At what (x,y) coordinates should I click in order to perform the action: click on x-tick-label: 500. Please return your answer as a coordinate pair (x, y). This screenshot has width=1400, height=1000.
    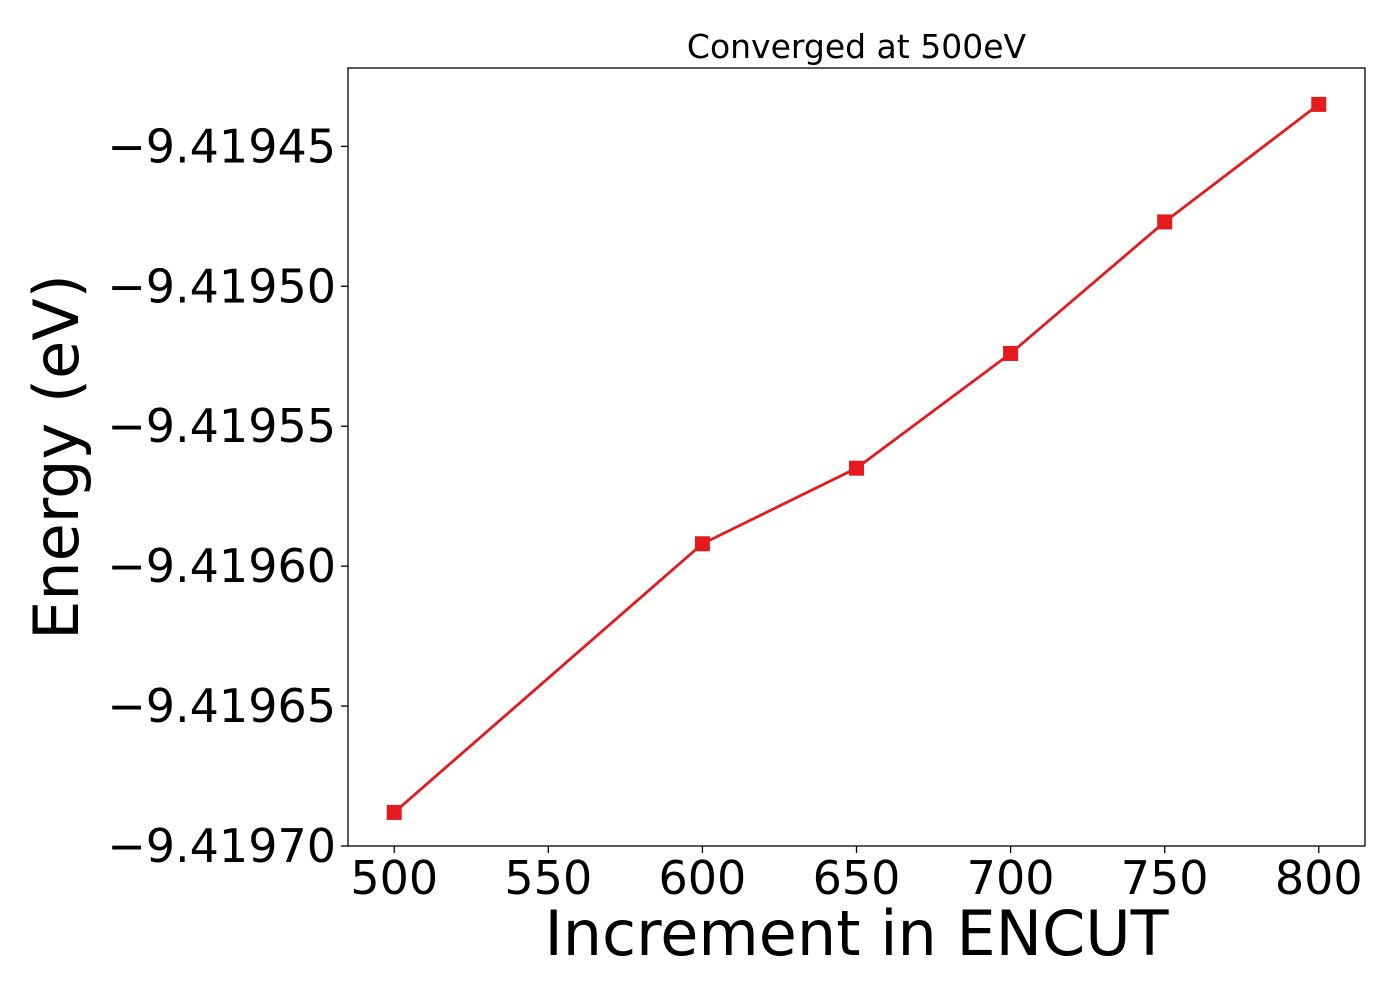
    Looking at the image, I should click on (394, 878).